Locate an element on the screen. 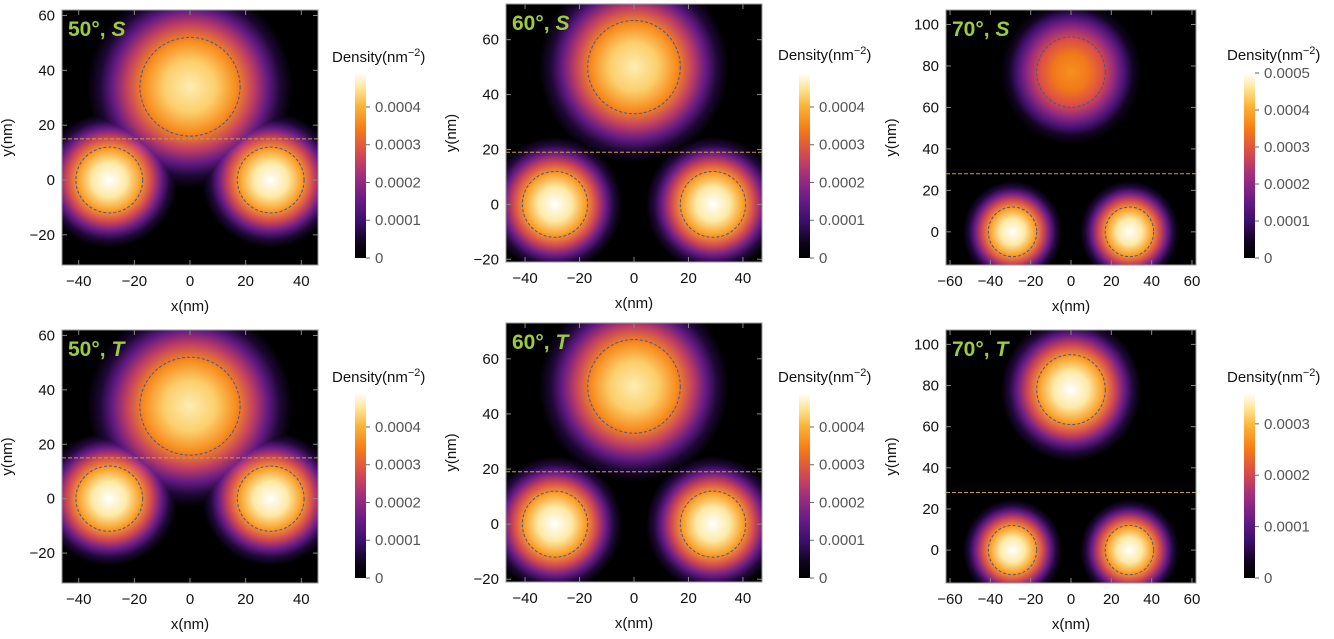 This screenshot has width=1334, height=639. colorbar-tick-label: 0.0005 is located at coordinates (1287, 73).